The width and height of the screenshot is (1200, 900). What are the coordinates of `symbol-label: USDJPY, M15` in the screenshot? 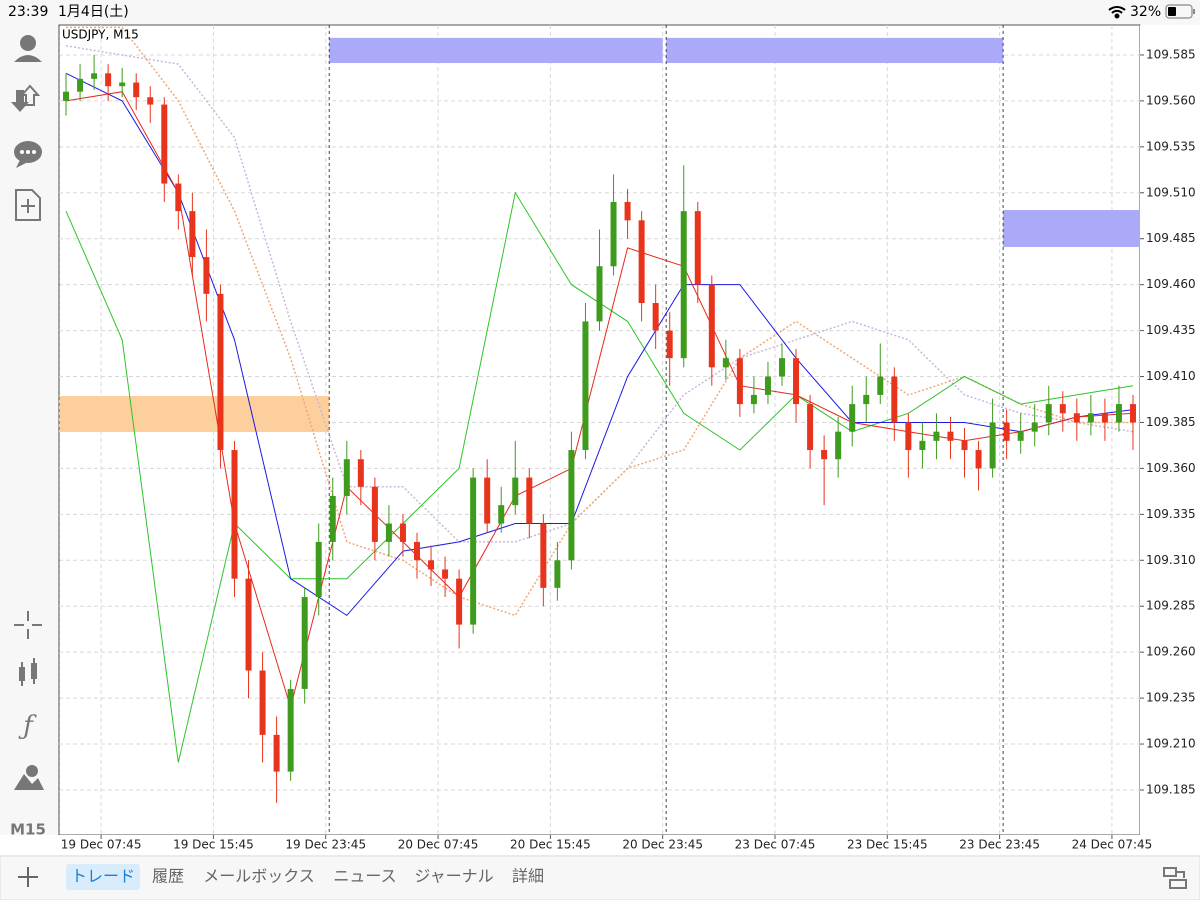 It's located at (100, 35).